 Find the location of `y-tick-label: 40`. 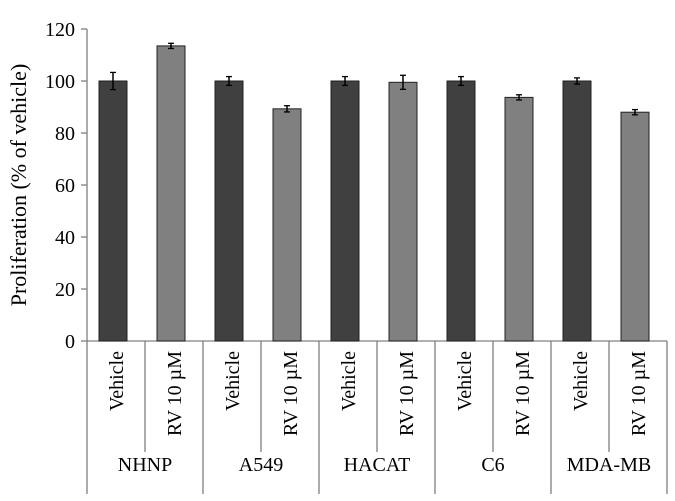

y-tick-label: 40 is located at coordinates (65, 238).